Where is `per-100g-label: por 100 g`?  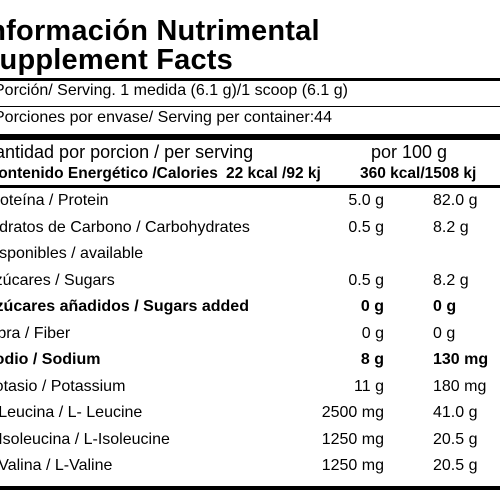
per-100g-label: por 100 g is located at coordinates (409, 152).